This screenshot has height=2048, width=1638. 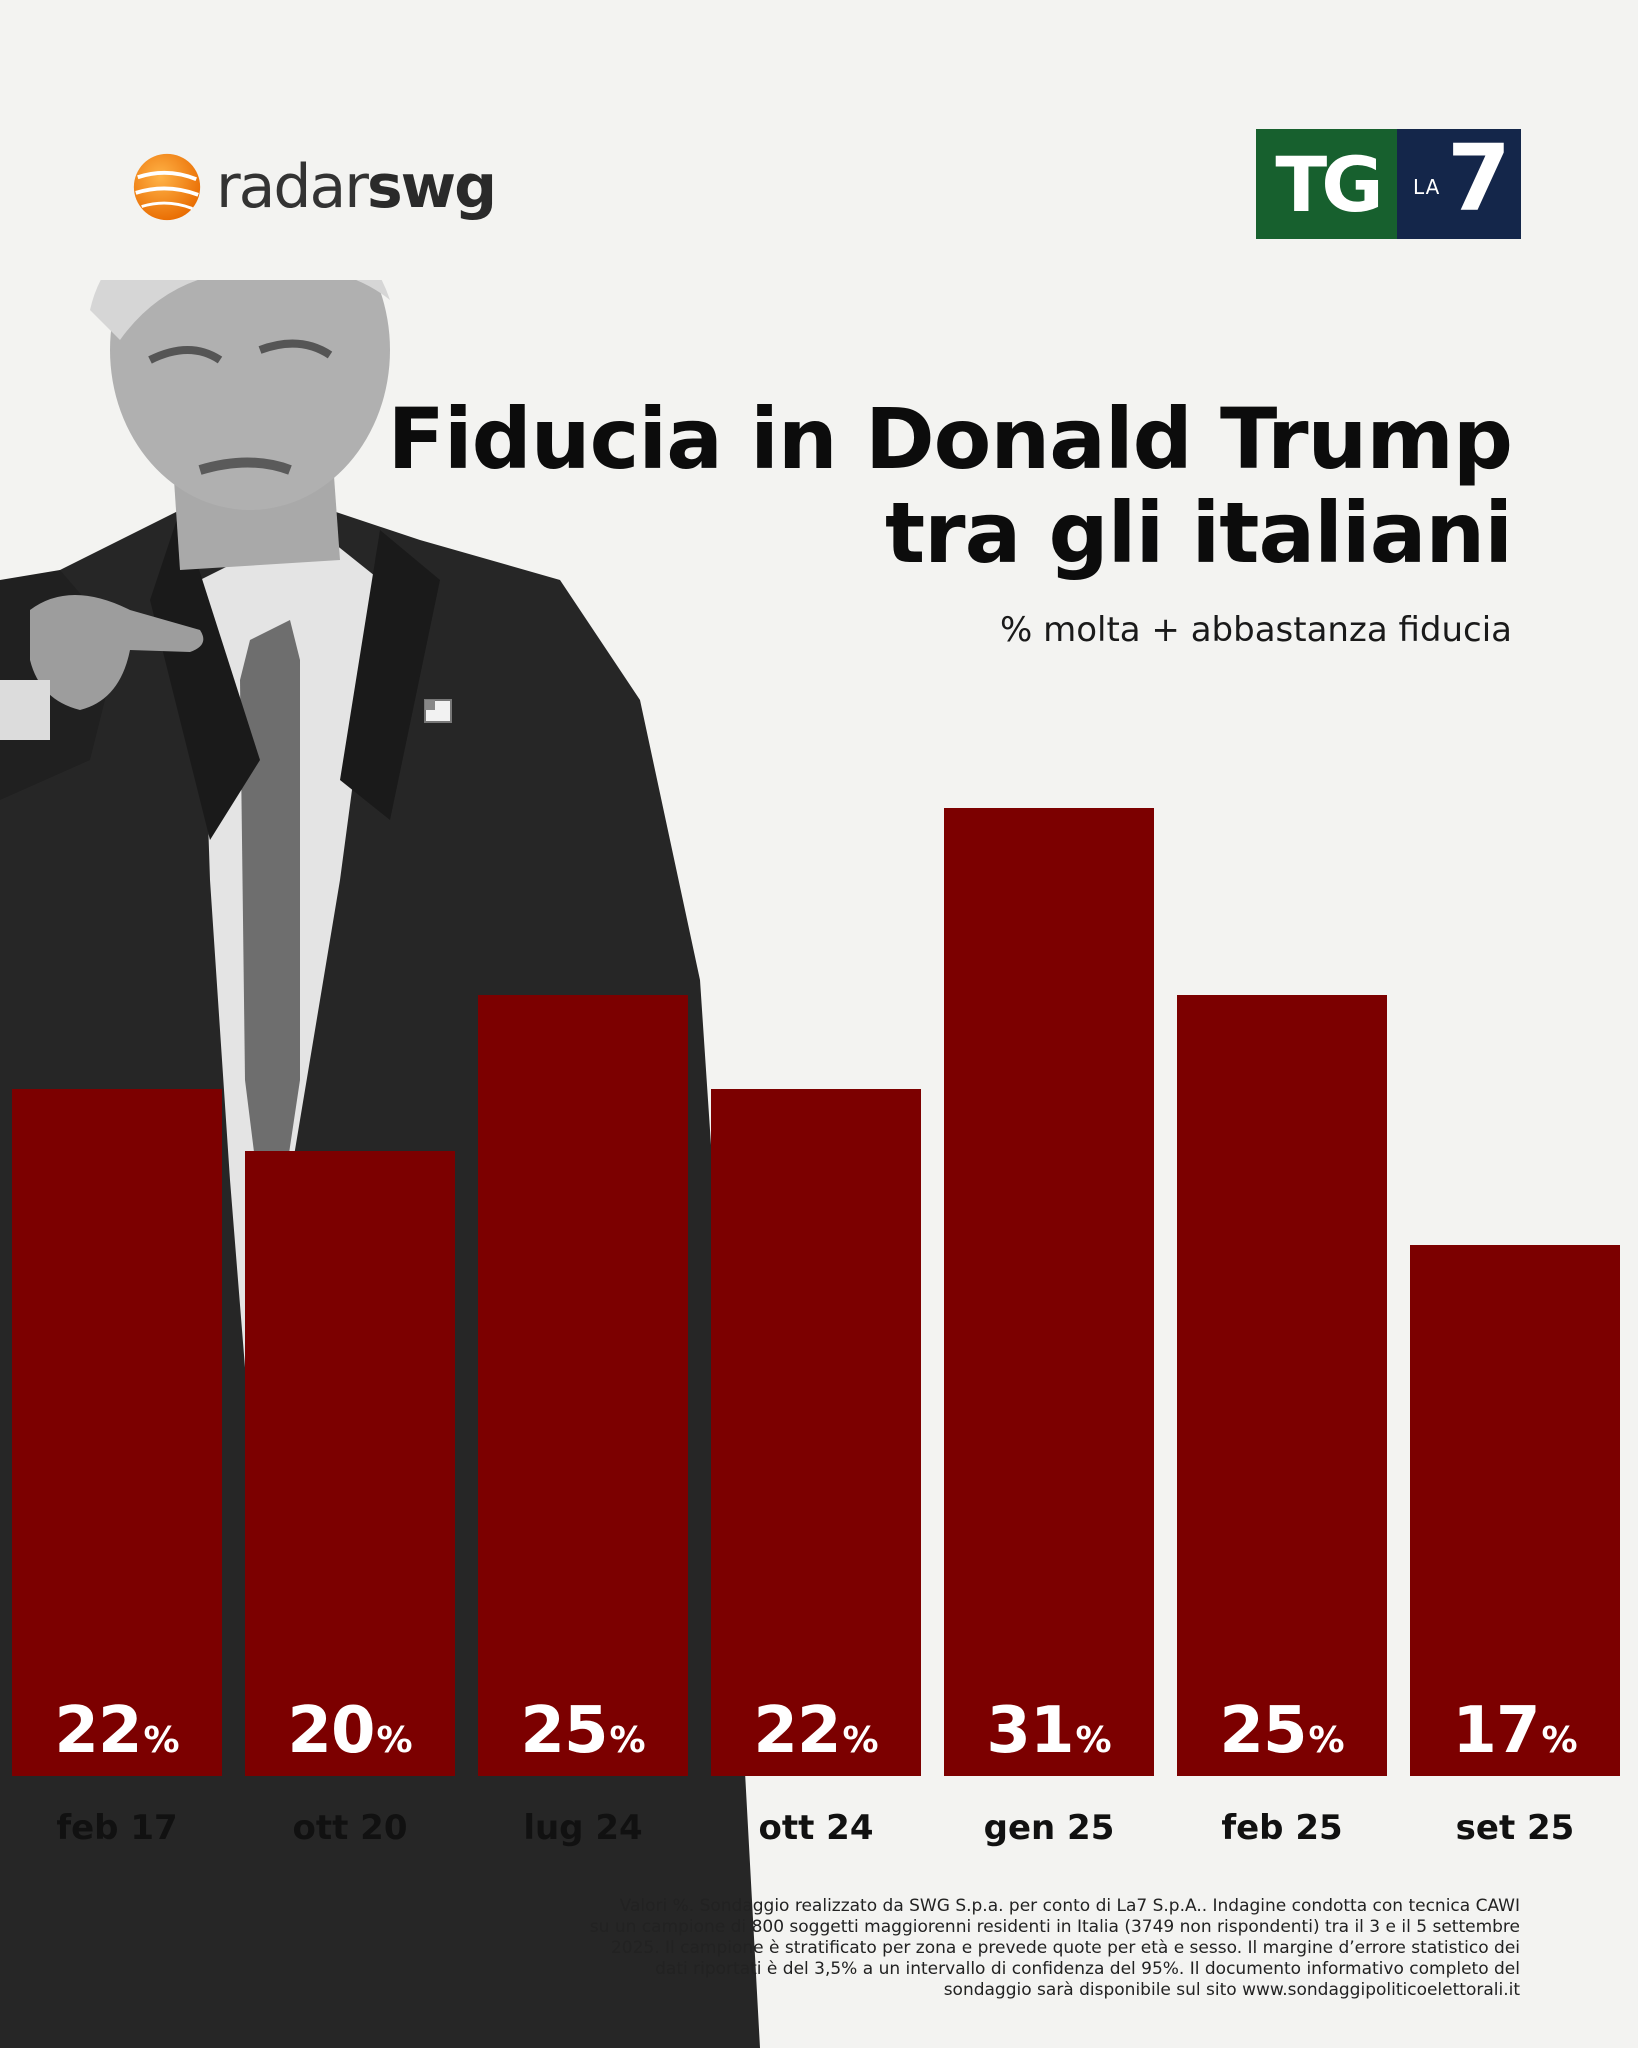 What do you see at coordinates (1255, 630) in the screenshot?
I see `chart-subtitle: % molta + abbastanza fiducia` at bounding box center [1255, 630].